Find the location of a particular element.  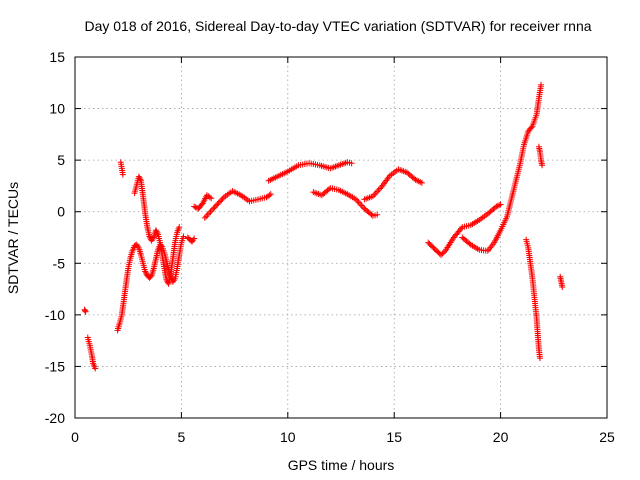

y-tick-label: -5 is located at coordinates (59, 263).